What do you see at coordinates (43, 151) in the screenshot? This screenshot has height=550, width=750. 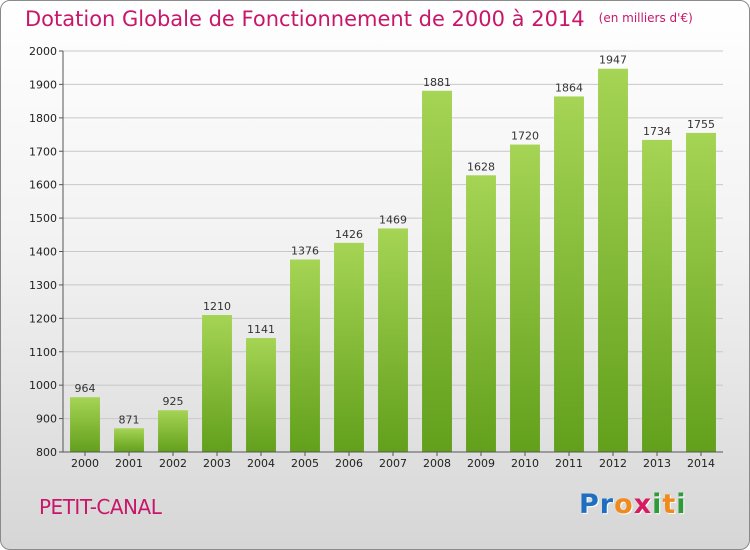 I see `y-tick-label: 1700` at bounding box center [43, 151].